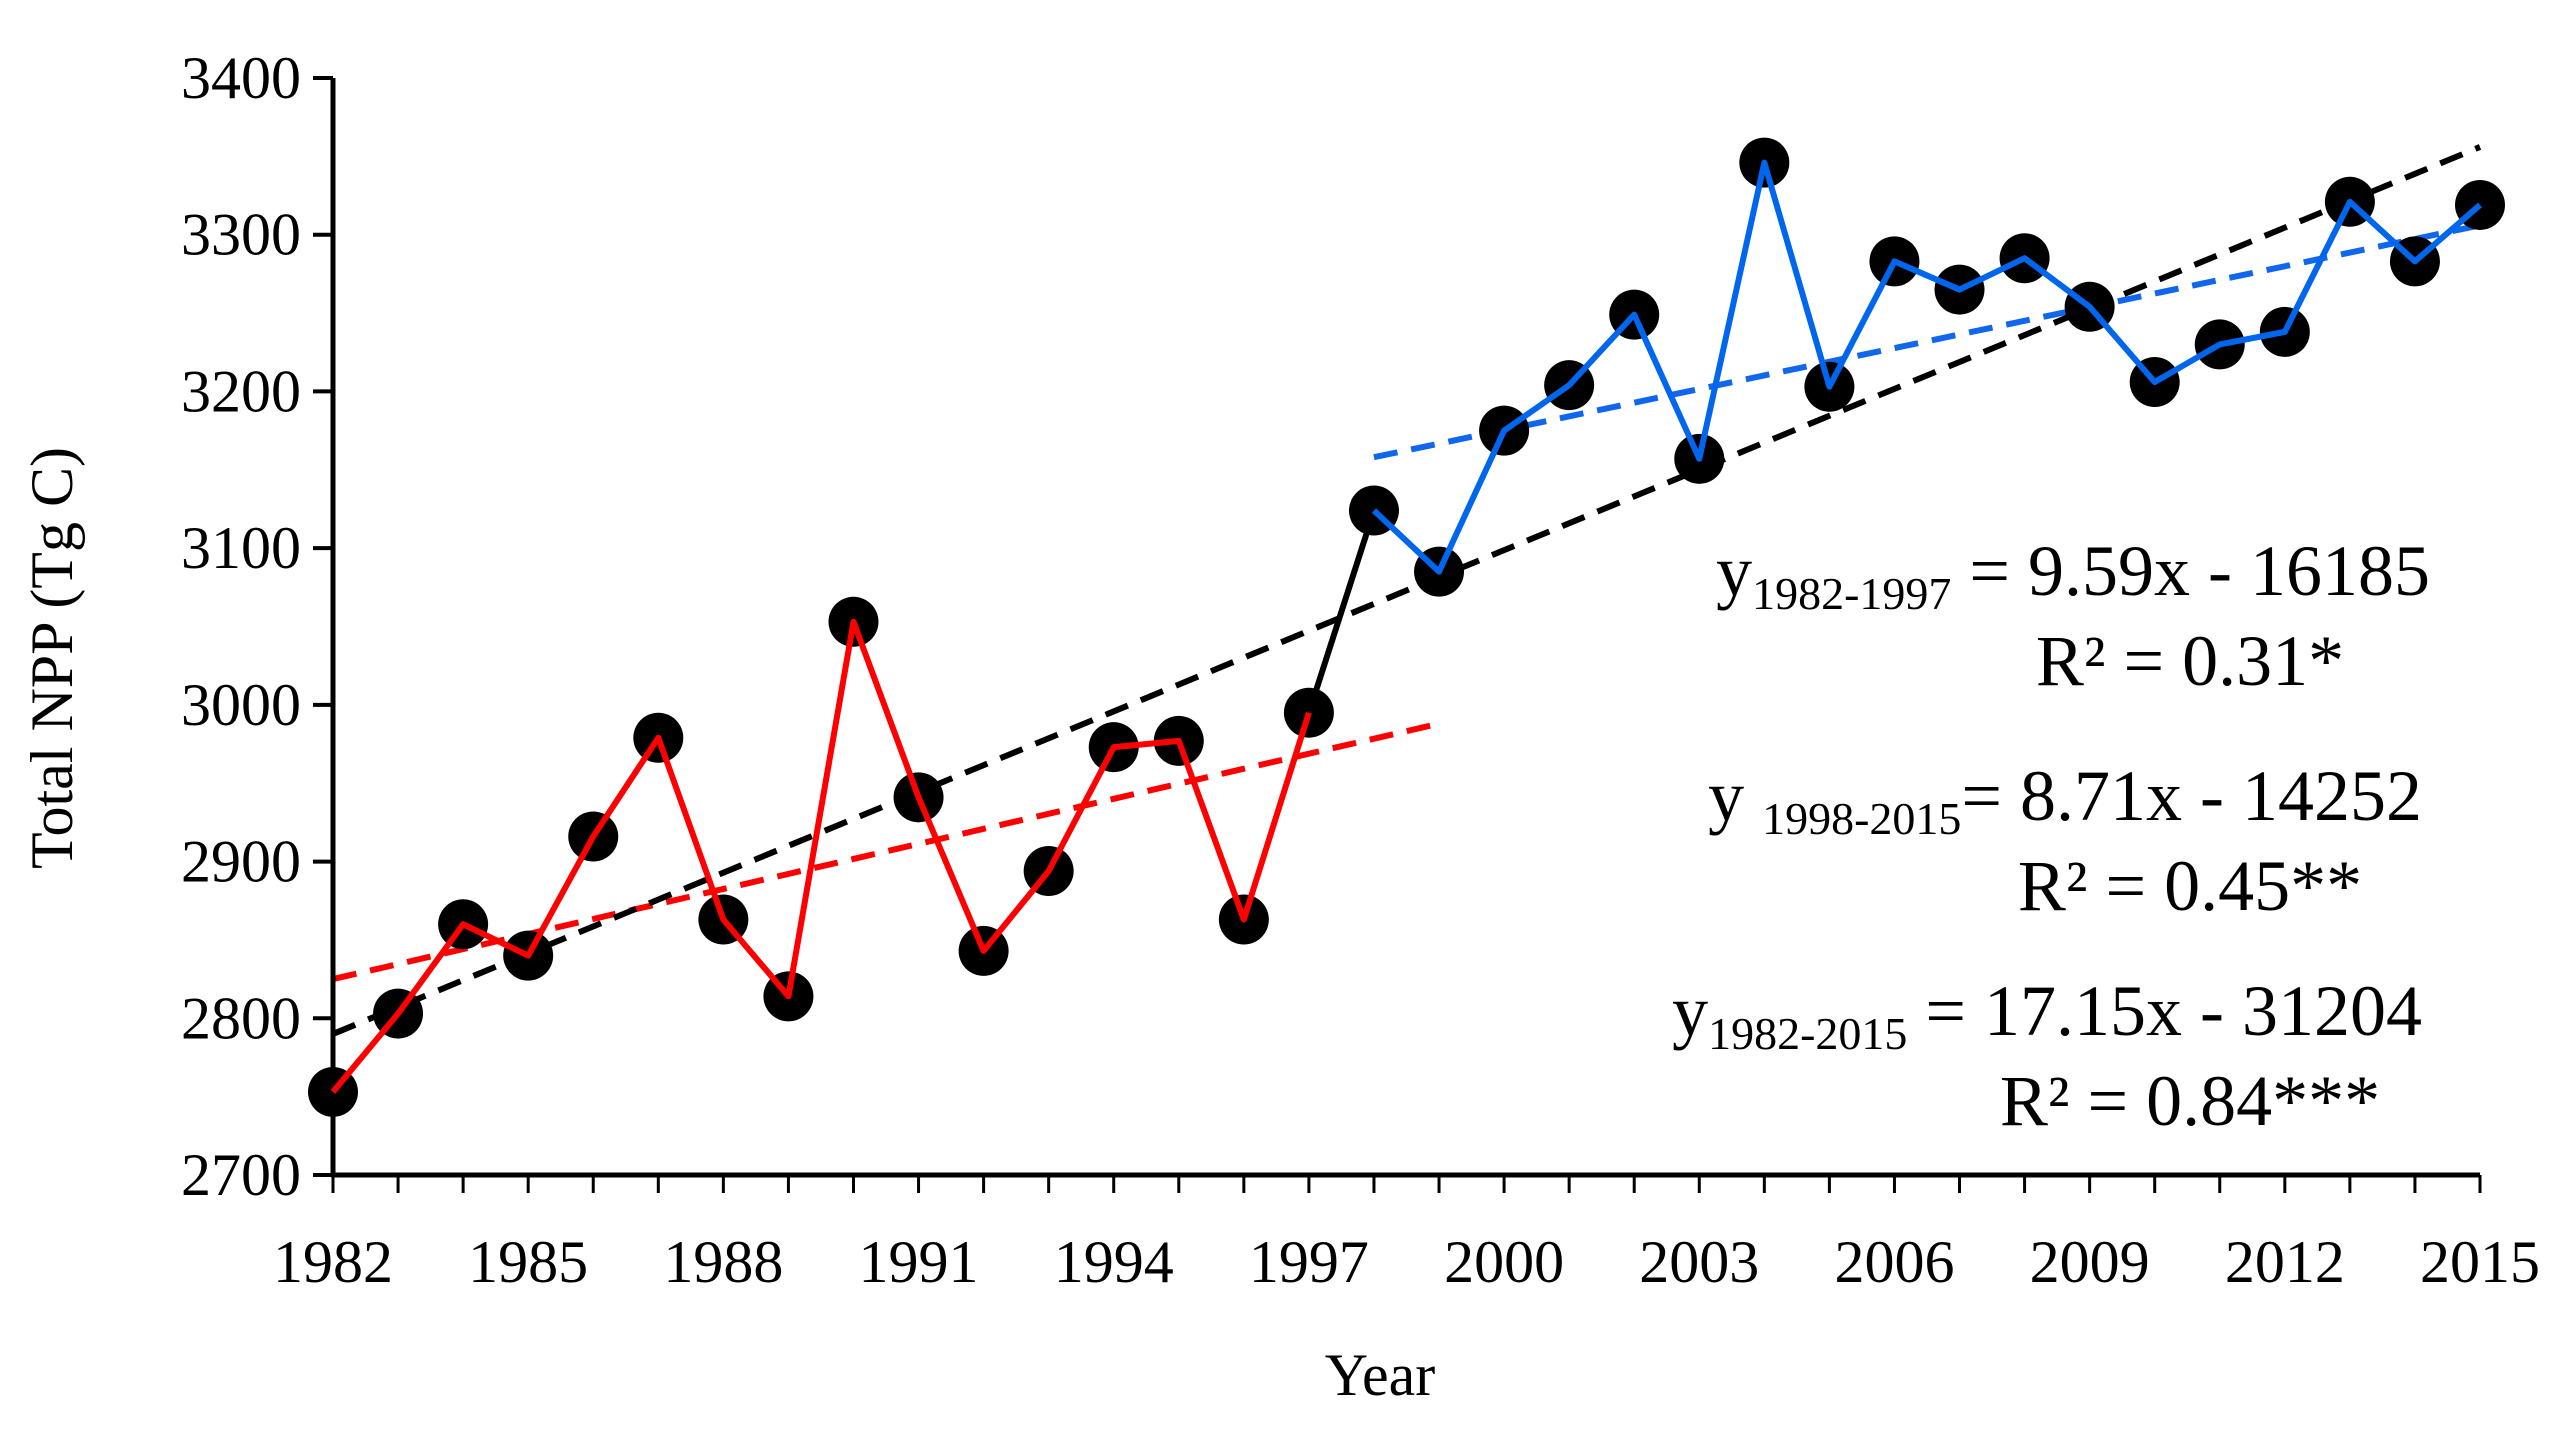 The height and width of the screenshot is (1433, 2572). Describe the element at coordinates (2190, 886) in the screenshot. I see `annotation-r2: R² = 0.45**` at that location.